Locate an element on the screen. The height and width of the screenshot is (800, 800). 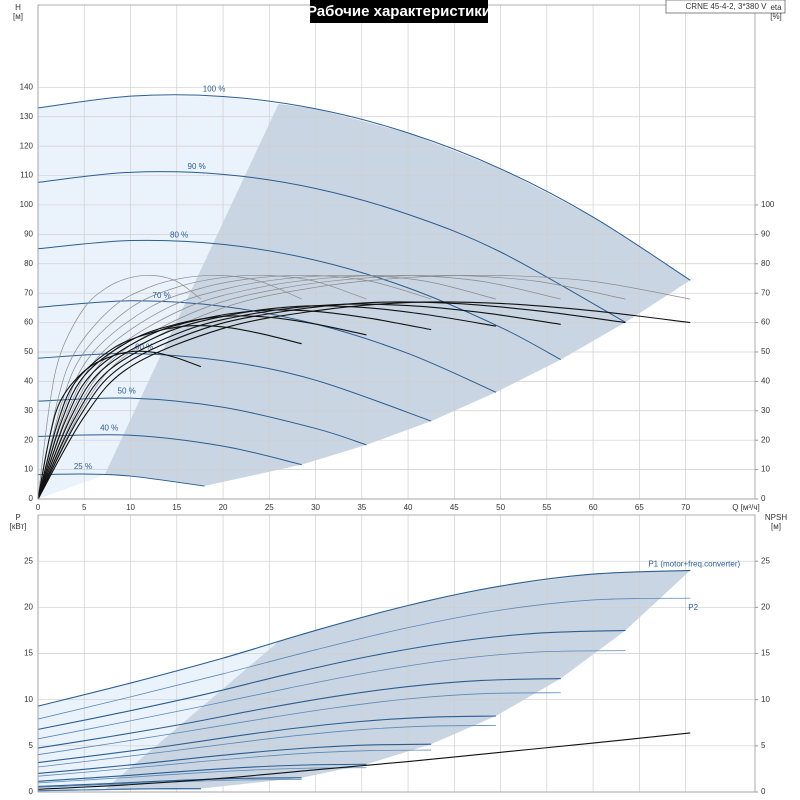
y2-tick-label: 25 is located at coordinates (765, 560).